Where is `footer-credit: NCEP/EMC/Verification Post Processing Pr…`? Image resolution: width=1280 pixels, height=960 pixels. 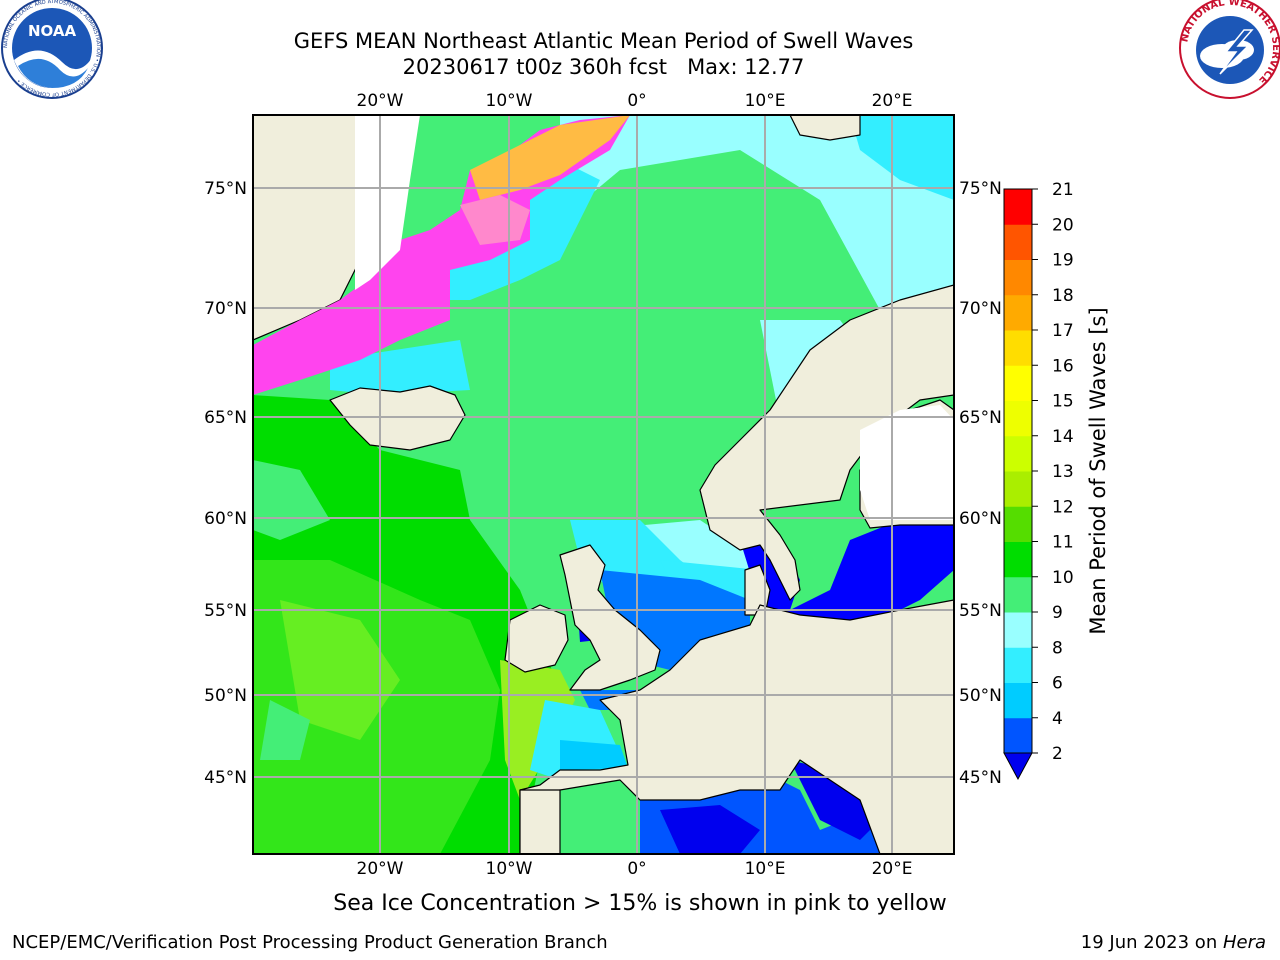
footer-credit: NCEP/EMC/Verification Post Processing Pr… is located at coordinates (310, 942).